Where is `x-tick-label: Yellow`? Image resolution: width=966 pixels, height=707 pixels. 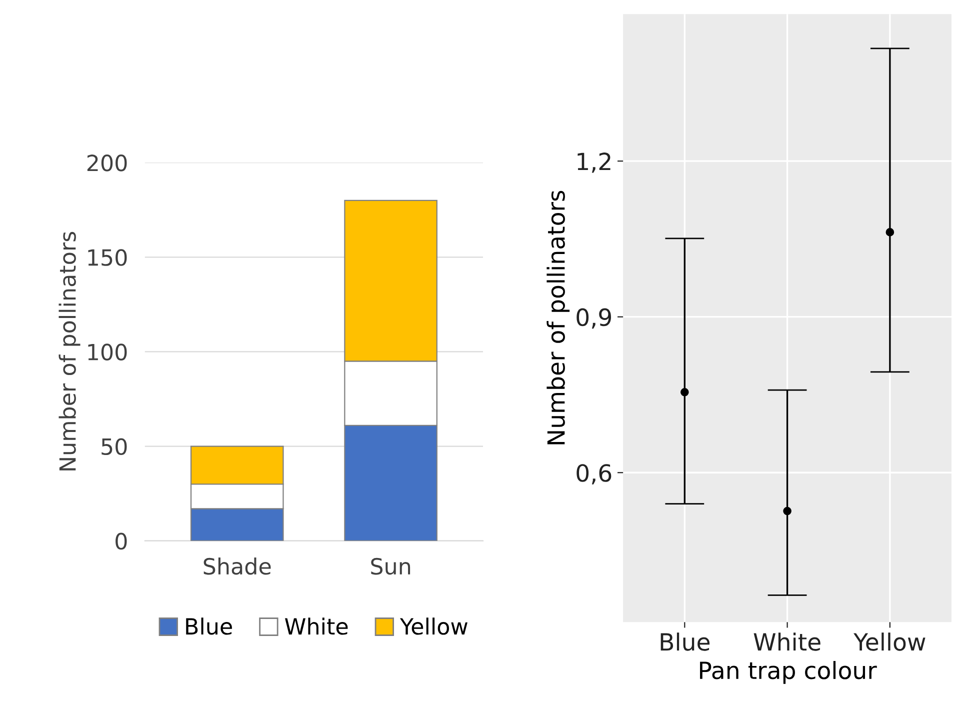
x-tick-label: Yellow is located at coordinates (890, 641).